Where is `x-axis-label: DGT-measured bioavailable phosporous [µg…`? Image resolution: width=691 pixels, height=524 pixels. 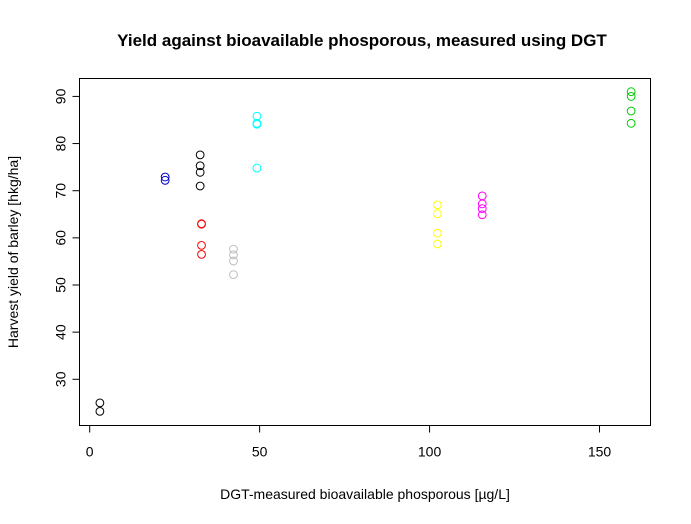
x-axis-label: DGT-measured bioavailable phosporous [µg… is located at coordinates (365, 494).